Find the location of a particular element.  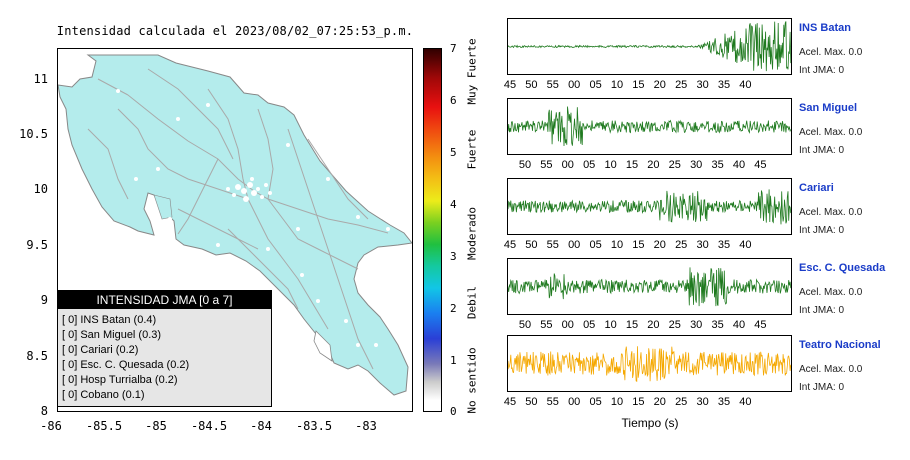

y-tick: 10 is located at coordinates (40, 189).